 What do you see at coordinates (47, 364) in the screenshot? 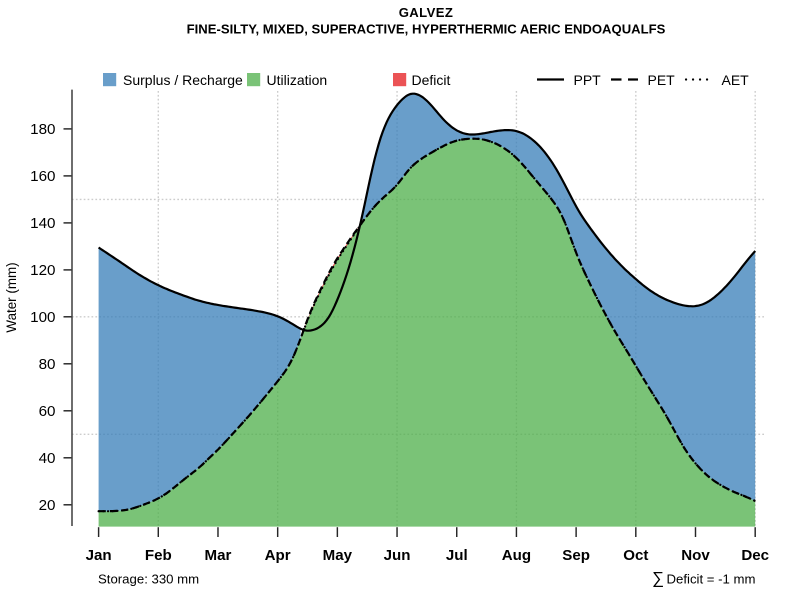
I see `svg-text: 80` at bounding box center [47, 364].